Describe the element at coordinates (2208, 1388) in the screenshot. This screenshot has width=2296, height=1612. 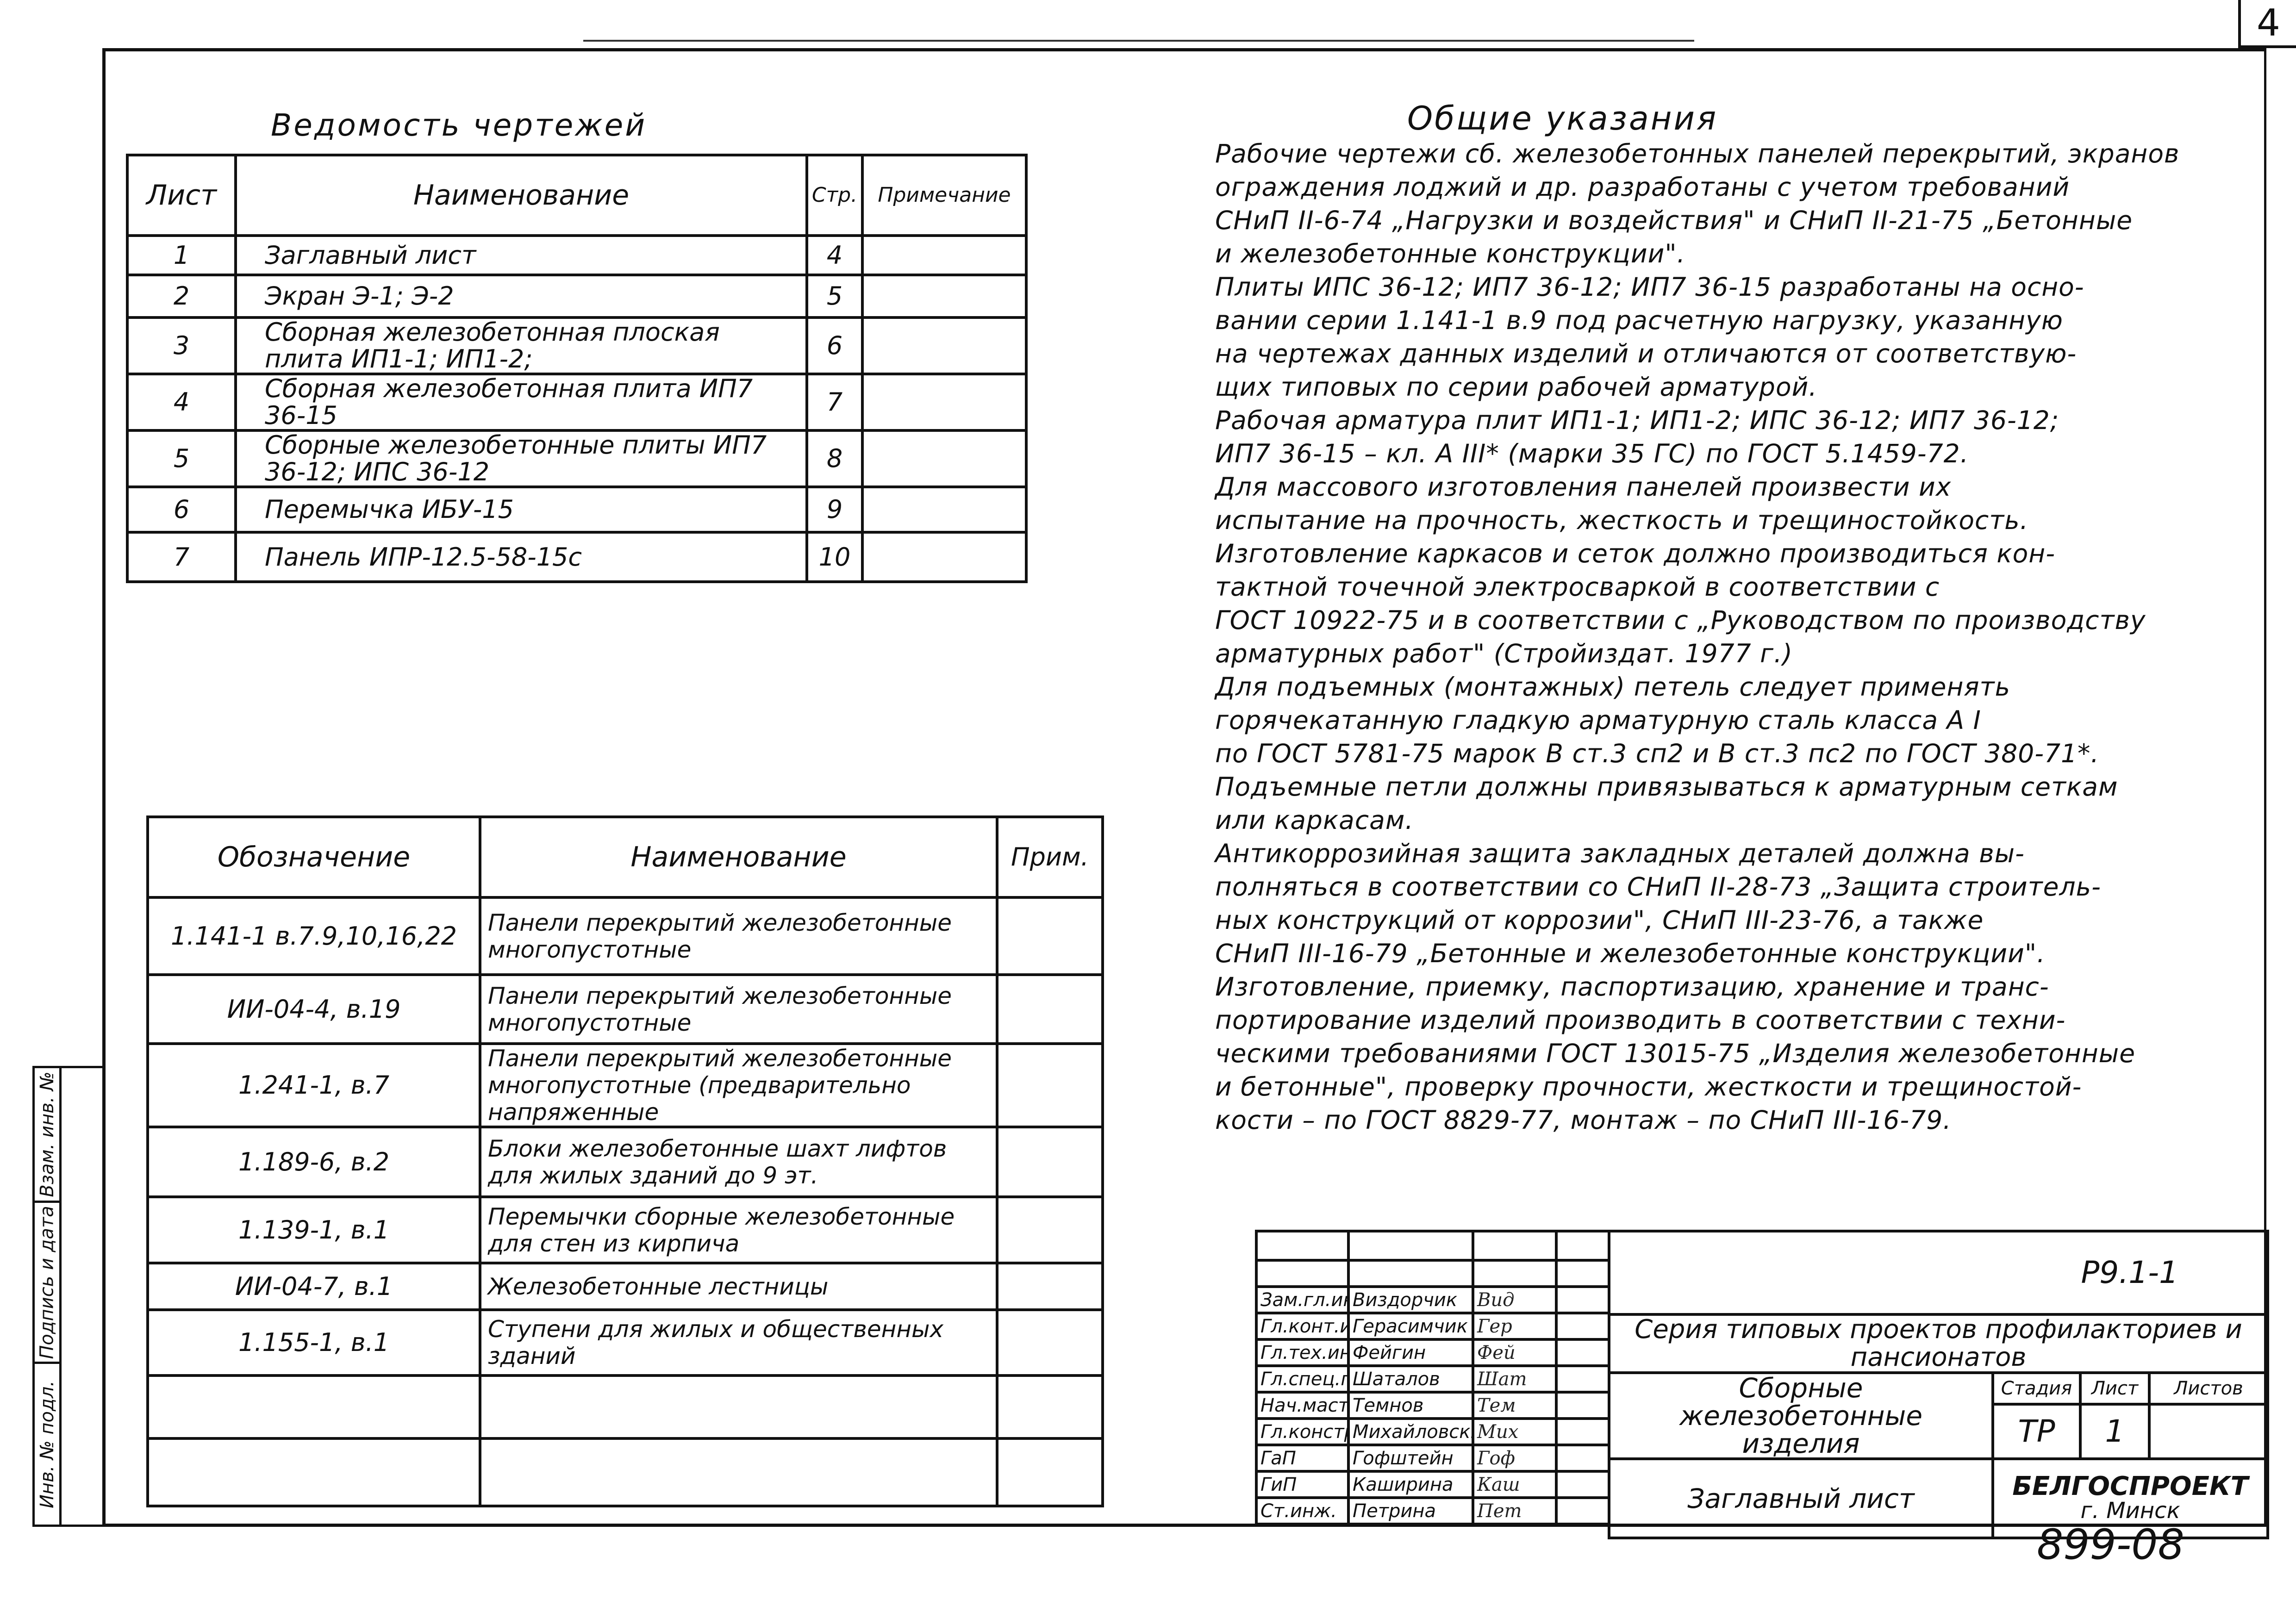
I see `sheets-label: Листов` at that location.